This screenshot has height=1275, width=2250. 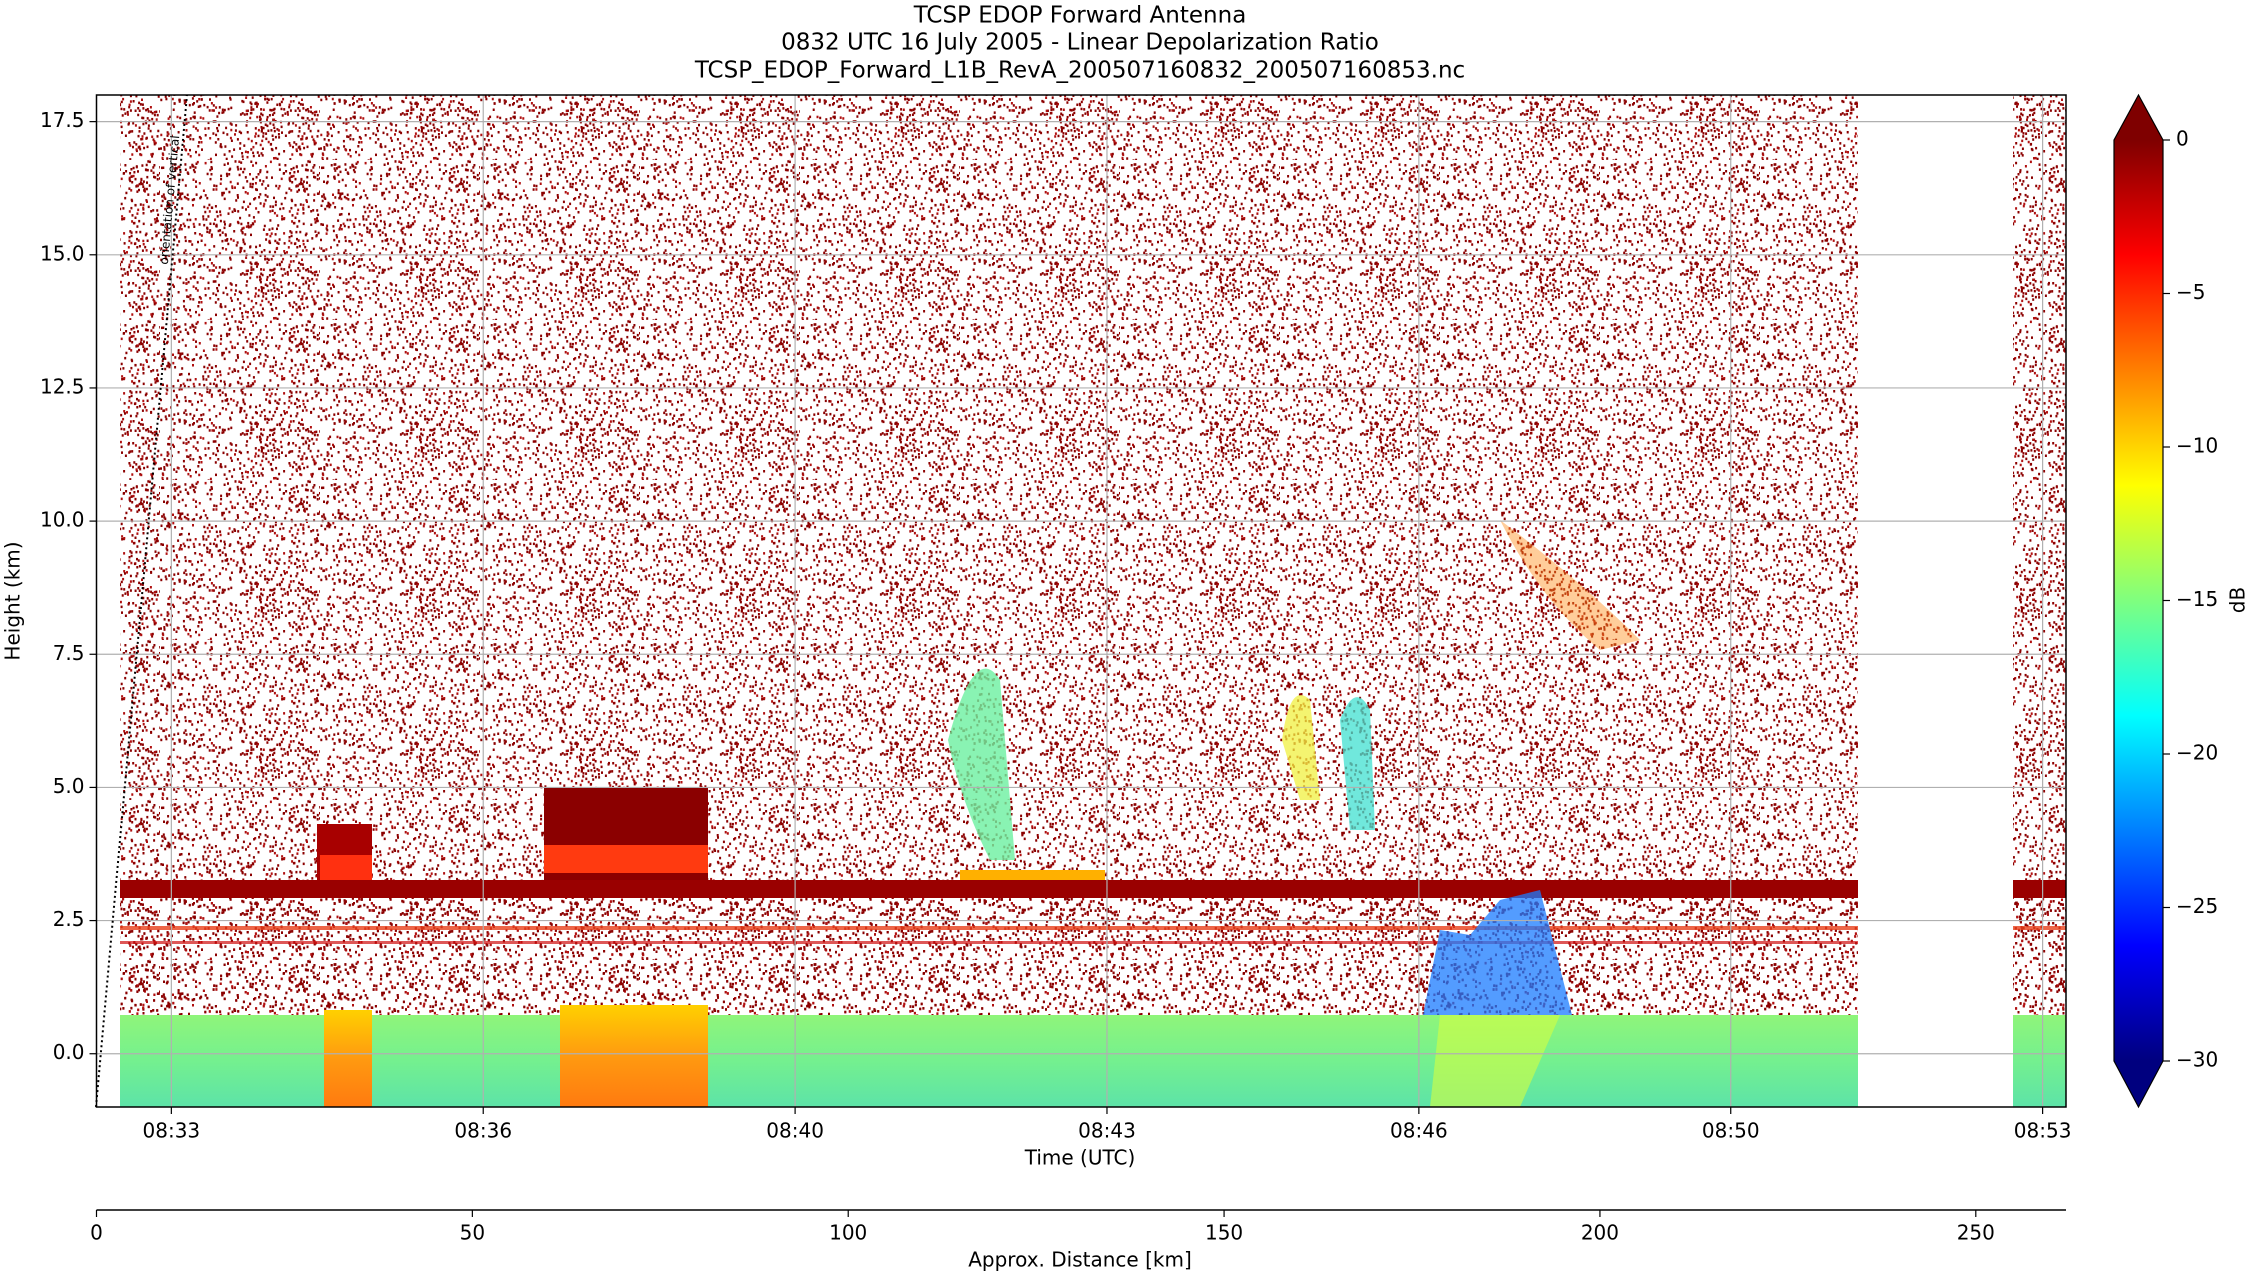 I want to click on x2-tick-label: 50, so click(x=472, y=1233).